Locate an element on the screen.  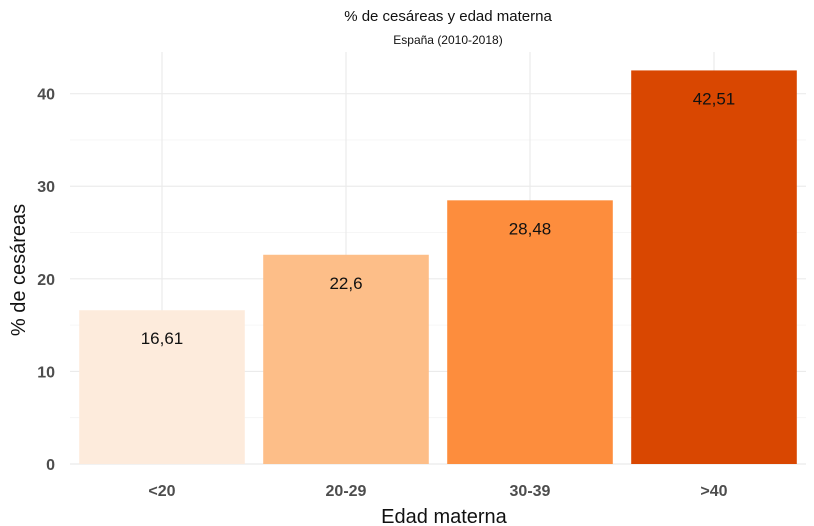
y-tick-label: 10 is located at coordinates (46, 372).